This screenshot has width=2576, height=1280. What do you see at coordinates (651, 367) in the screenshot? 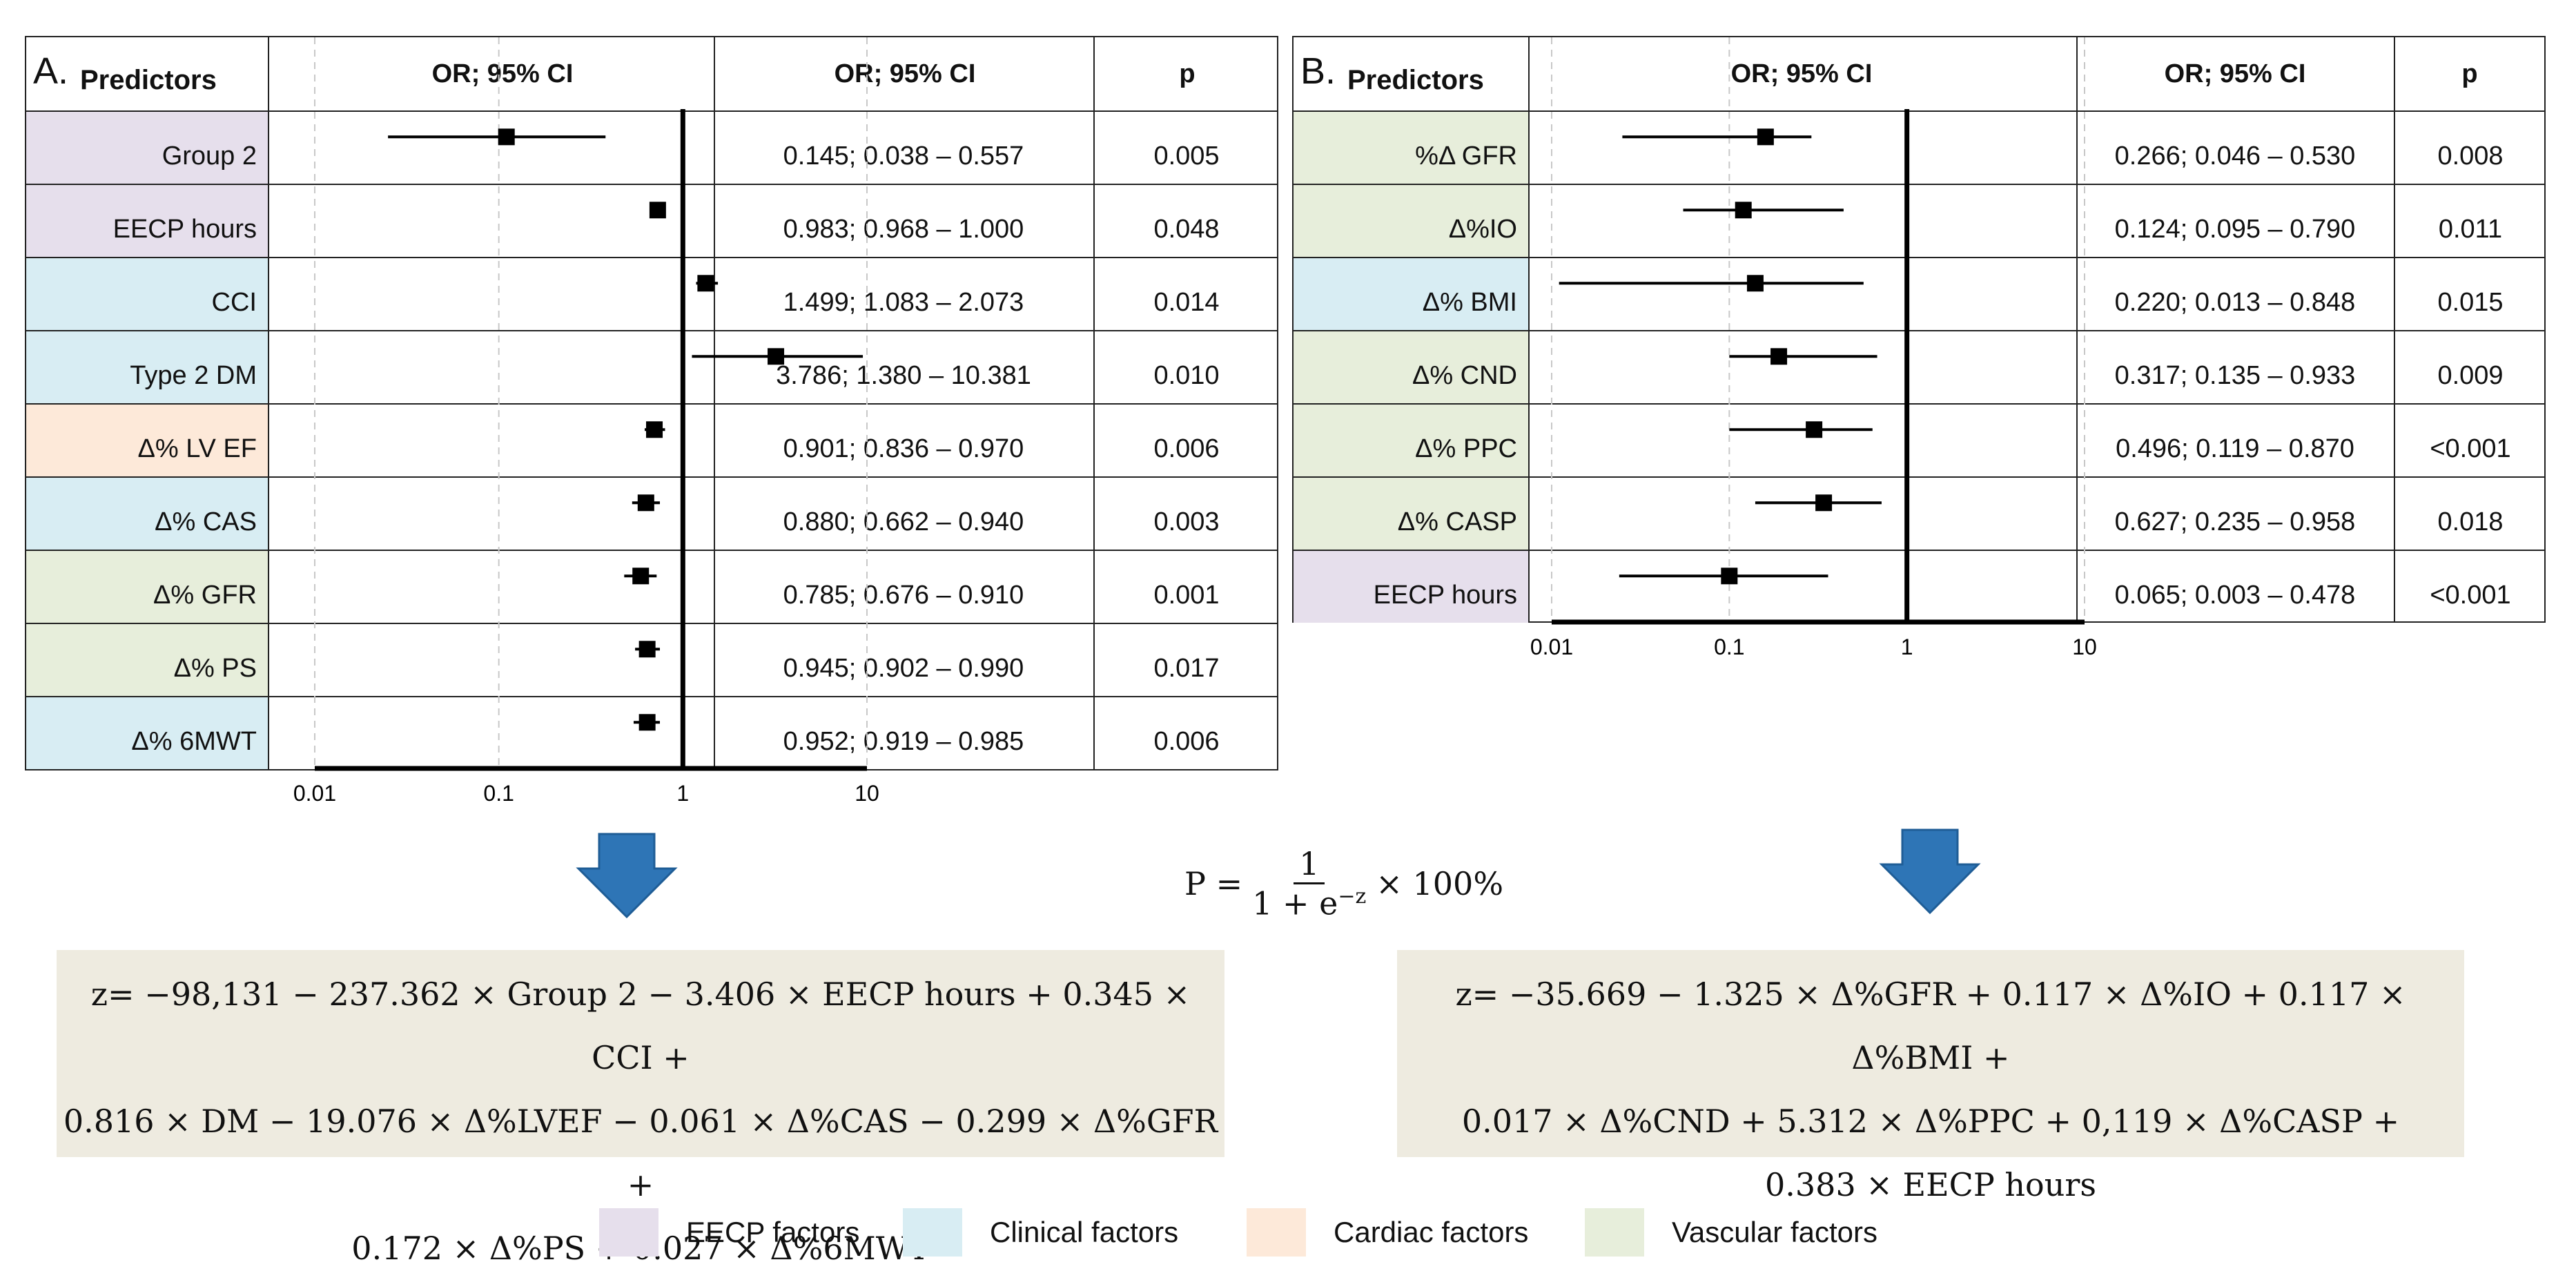
I see `table-row: Type 2 DM 3.786; 1.380 – 10.381 0.010` at bounding box center [651, 367].